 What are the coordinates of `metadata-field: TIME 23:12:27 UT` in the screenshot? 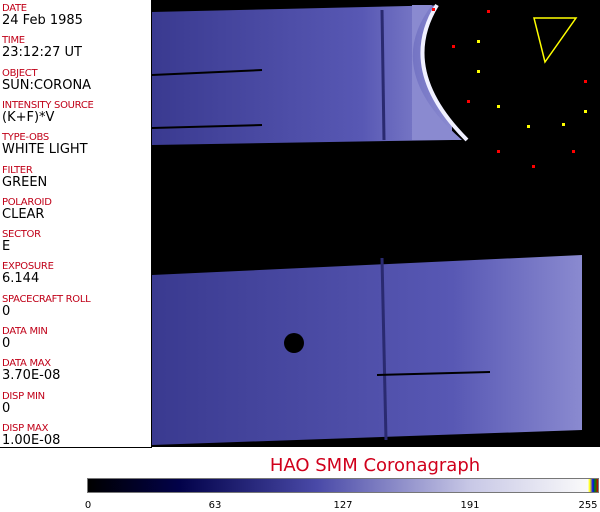 It's located at (42, 47).